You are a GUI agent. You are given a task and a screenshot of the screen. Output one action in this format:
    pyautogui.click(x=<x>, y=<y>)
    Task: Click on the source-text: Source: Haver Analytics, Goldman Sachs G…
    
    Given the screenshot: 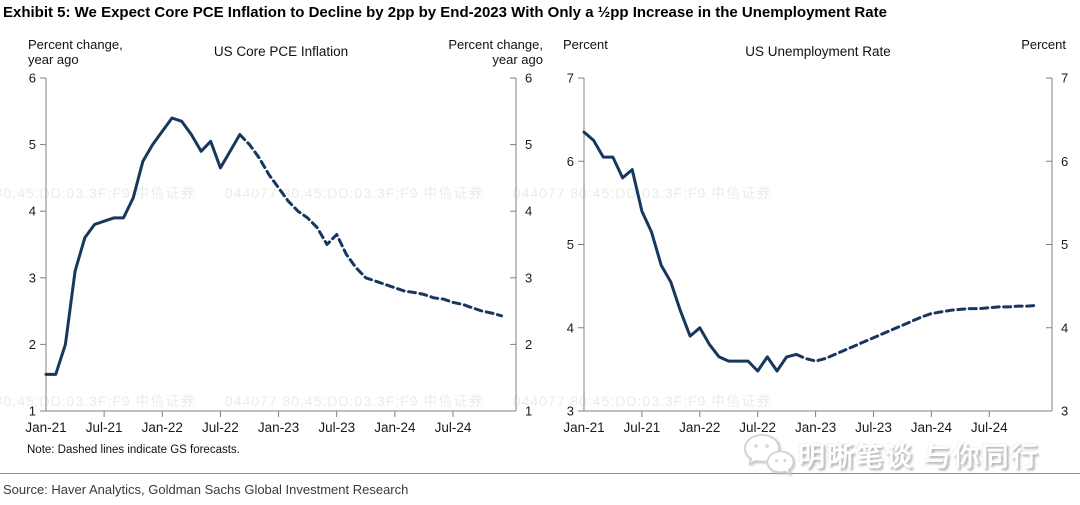 What is the action you would take?
    pyautogui.click(x=206, y=489)
    